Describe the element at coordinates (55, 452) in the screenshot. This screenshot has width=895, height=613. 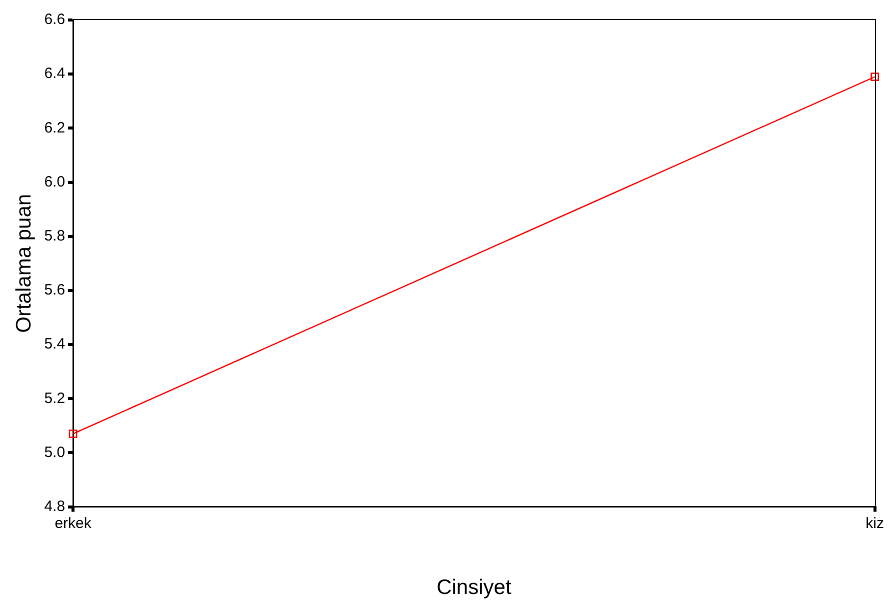
I see `y-tick-label: 5.0` at that location.